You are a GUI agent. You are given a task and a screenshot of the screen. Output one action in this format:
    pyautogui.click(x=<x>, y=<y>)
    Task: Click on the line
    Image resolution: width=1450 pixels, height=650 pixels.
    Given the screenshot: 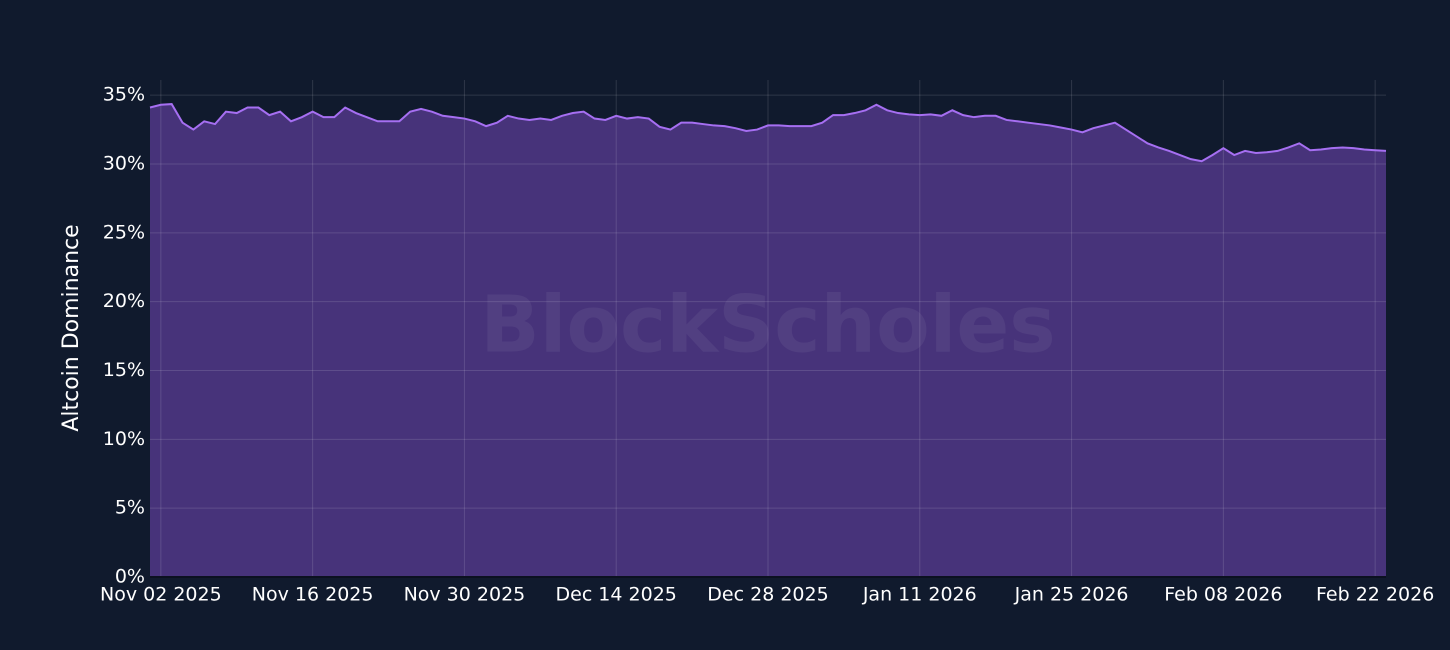 What is the action you would take?
    pyautogui.click(x=768, y=133)
    